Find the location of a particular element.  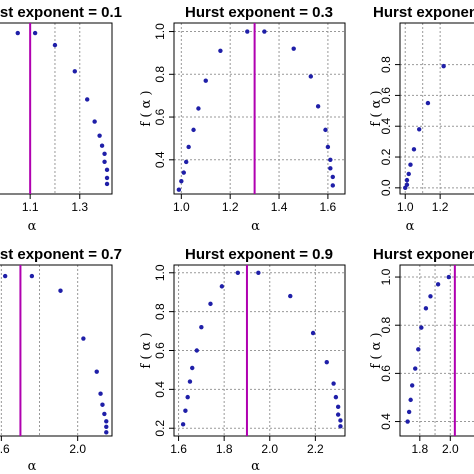

panel-title: Hurst exponent = 0.7 is located at coordinates (61, 254).